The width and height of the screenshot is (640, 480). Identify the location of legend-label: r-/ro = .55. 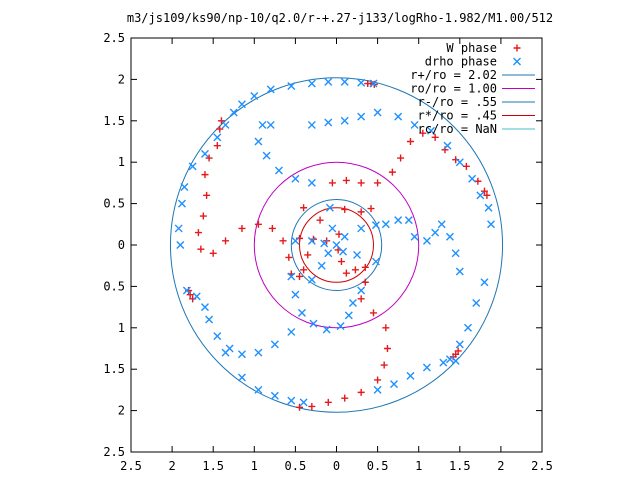
(457, 102).